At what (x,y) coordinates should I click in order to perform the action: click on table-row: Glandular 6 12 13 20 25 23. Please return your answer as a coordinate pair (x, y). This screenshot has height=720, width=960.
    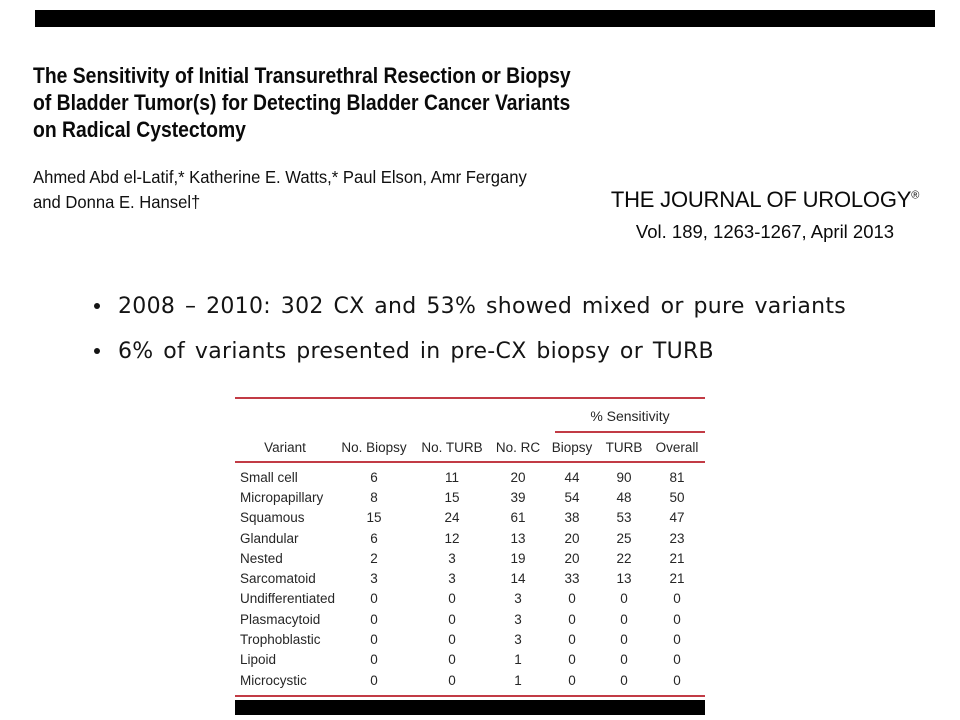
    Looking at the image, I should click on (470, 538).